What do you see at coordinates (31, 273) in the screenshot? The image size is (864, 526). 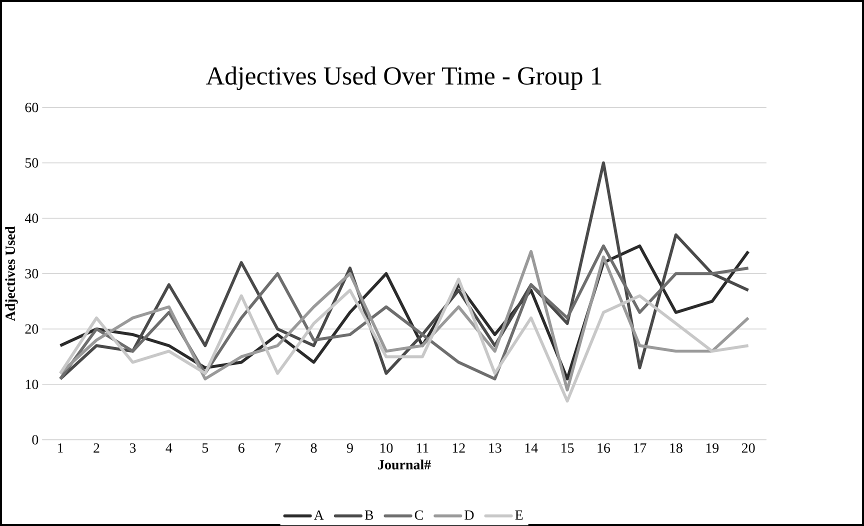 I see `y-tick-label: 30` at bounding box center [31, 273].